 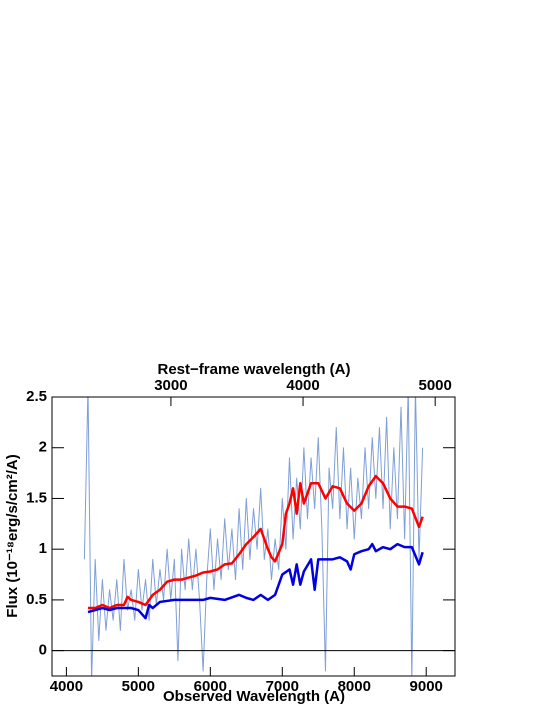 What do you see at coordinates (36, 396) in the screenshot?
I see `y-tick-label: 2.5` at bounding box center [36, 396].